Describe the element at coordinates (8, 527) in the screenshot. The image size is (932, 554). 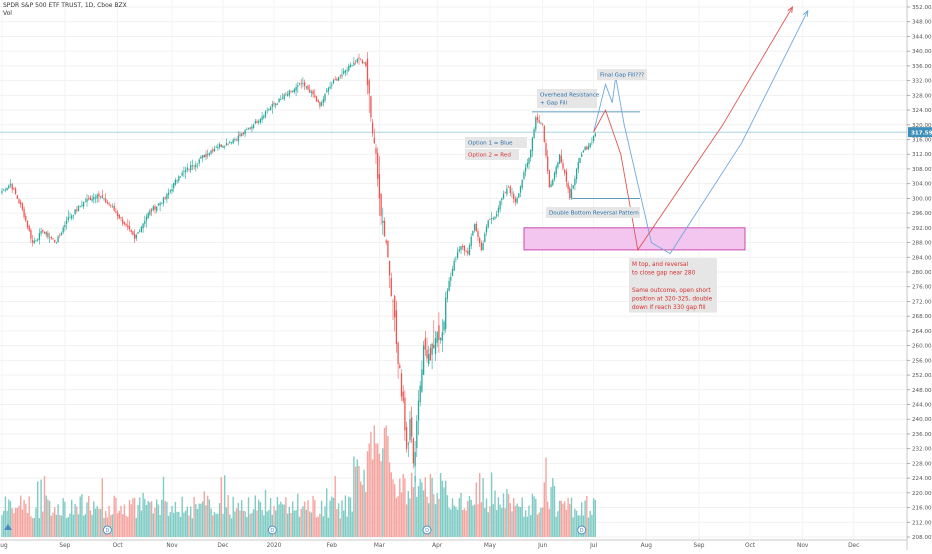
I see `expand-arrow-icon` at that location.